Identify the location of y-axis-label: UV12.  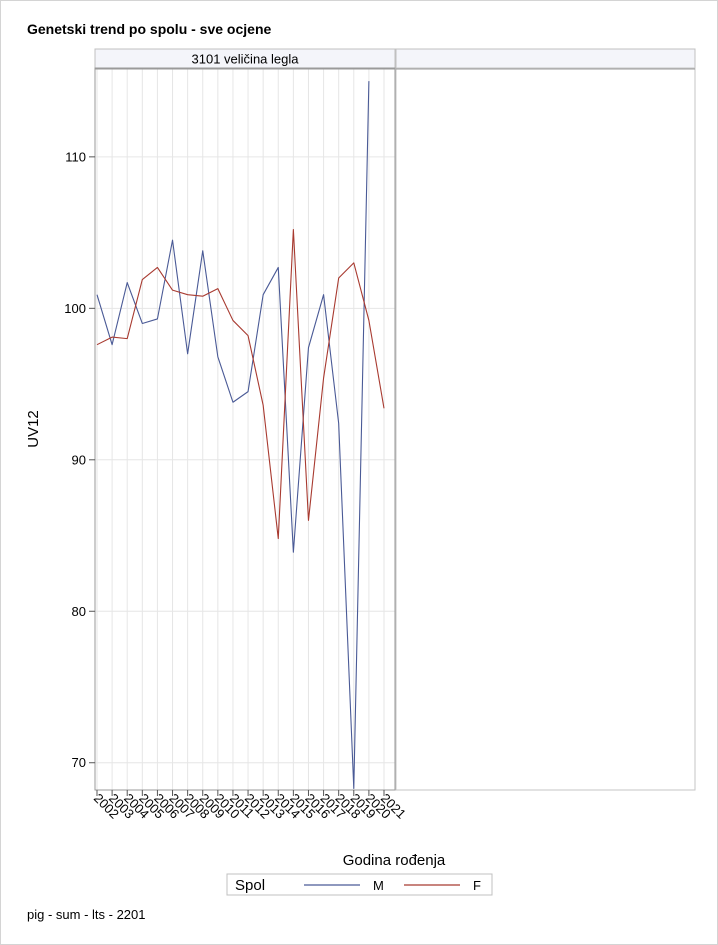
(33, 429).